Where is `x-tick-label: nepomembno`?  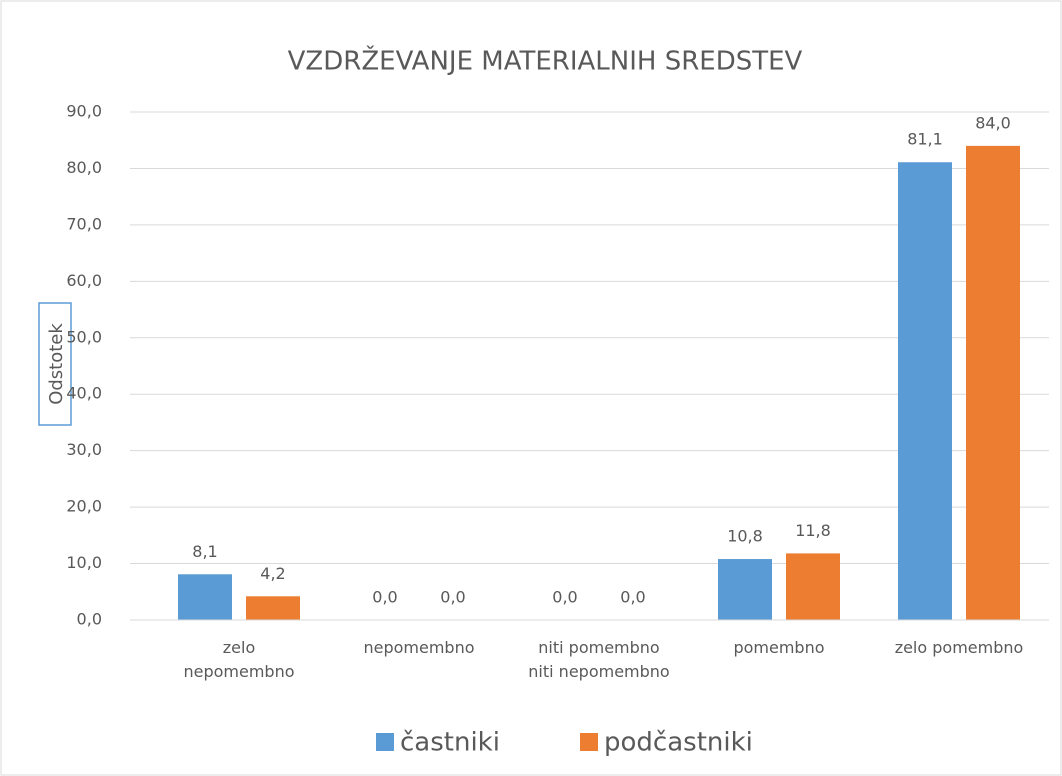
x-tick-label: nepomembno is located at coordinates (419, 647).